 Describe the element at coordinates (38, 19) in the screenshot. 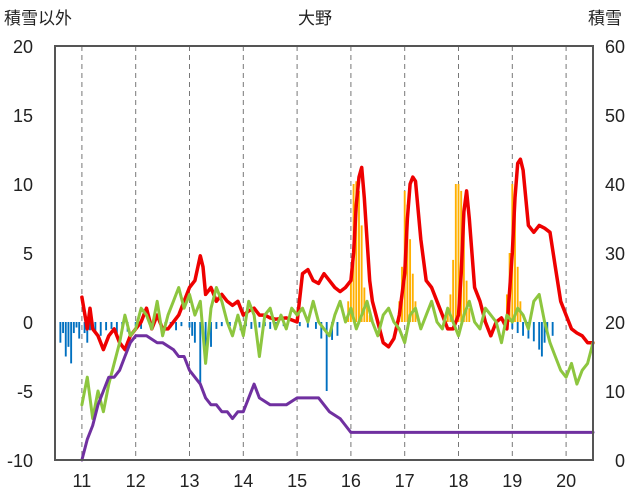

I see `left-axis-title: 積雪以外` at that location.